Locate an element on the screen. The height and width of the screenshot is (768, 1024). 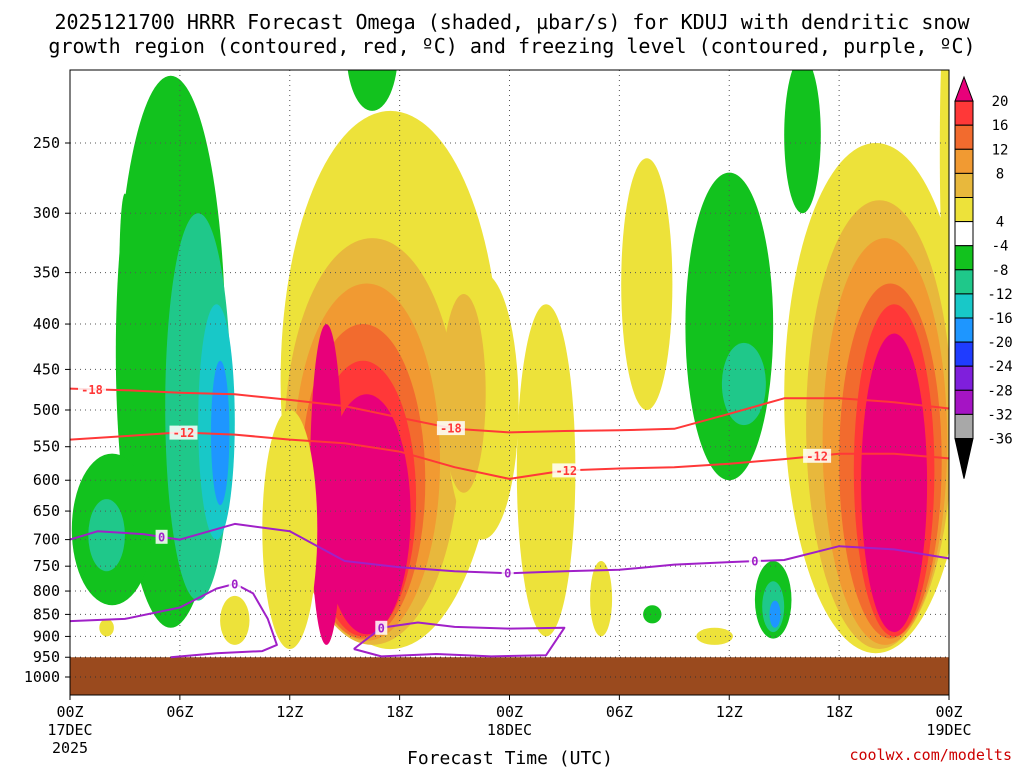
freezing-level-label-2: 0 is located at coordinates (754, 562).